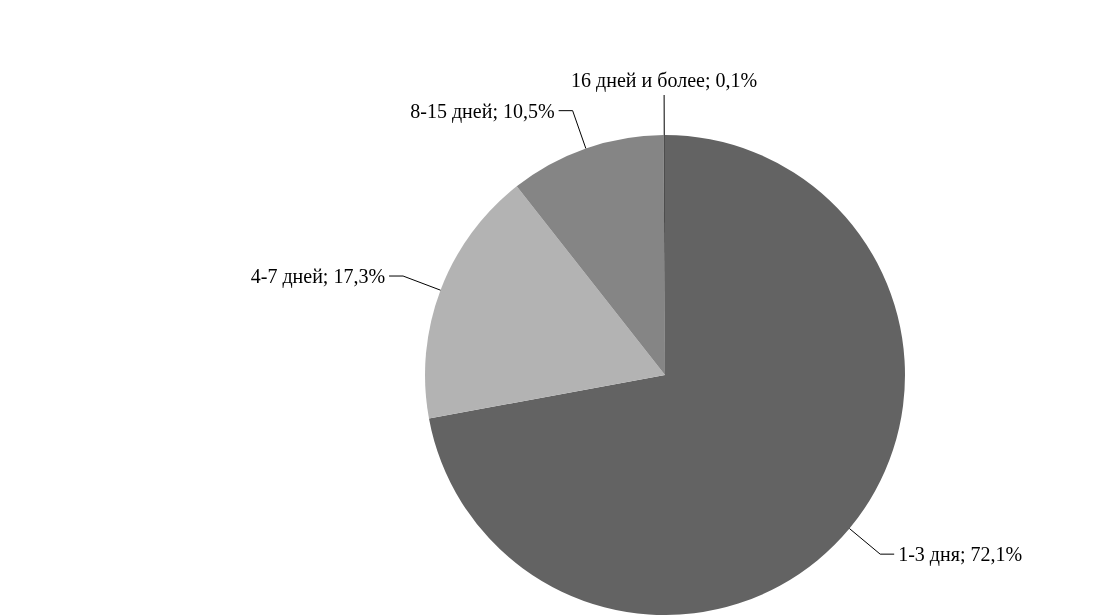 The width and height of the screenshot is (1101, 615). I want to click on slice-label: 4-7 дней; 17,3%, so click(318, 277).